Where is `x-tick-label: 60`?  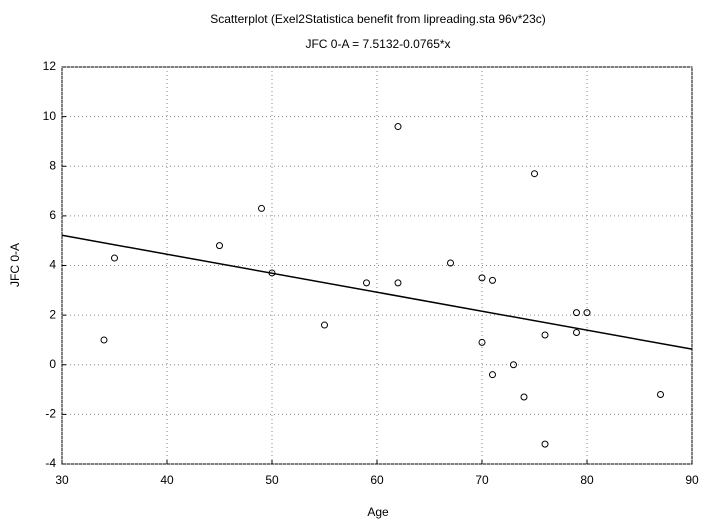 x-tick-label: 60 is located at coordinates (377, 480).